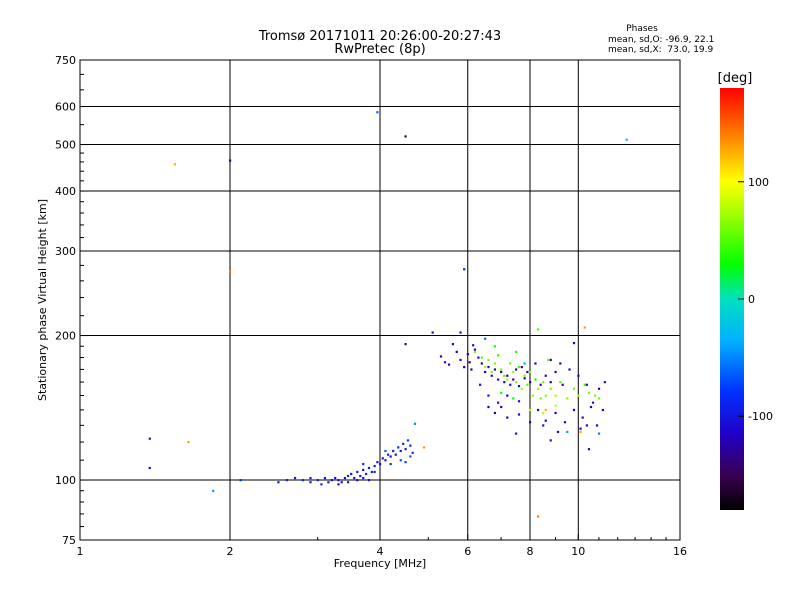 The height and width of the screenshot is (600, 800). Describe the element at coordinates (680, 551) in the screenshot. I see `x-tick-label: 16` at that location.